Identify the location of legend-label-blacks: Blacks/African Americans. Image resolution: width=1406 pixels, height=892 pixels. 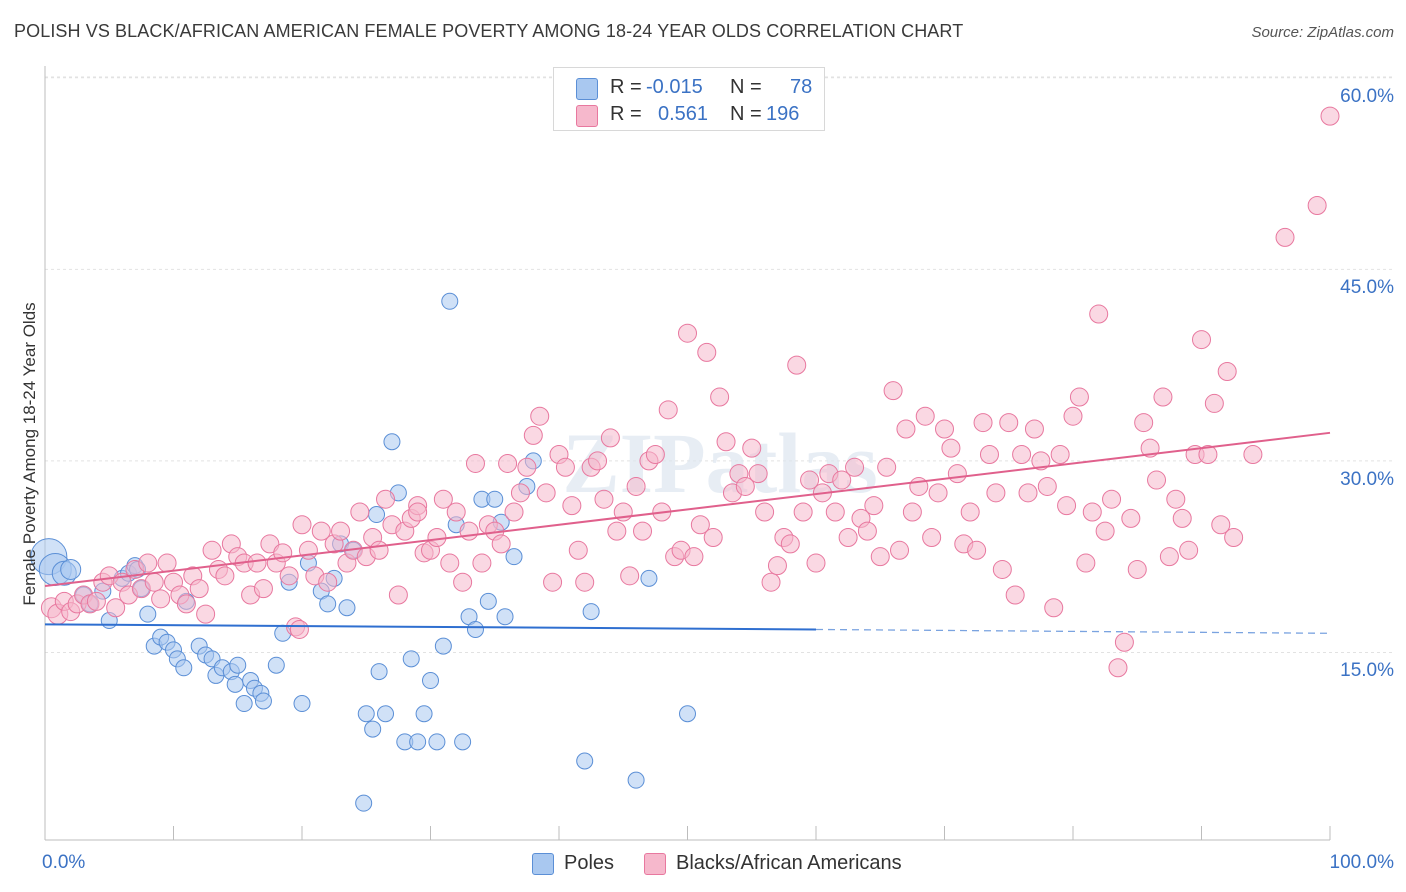
(789, 863).